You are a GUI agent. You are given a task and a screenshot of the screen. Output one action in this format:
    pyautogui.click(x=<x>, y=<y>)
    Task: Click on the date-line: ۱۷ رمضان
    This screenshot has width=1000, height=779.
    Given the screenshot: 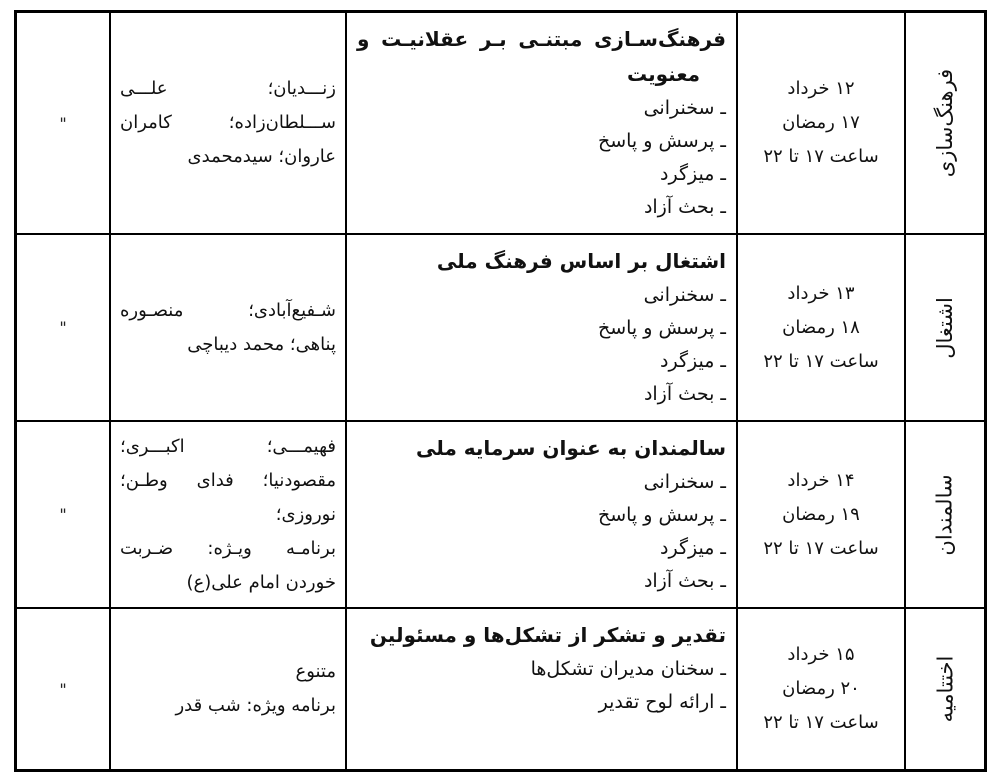 What is the action you would take?
    pyautogui.click(x=821, y=122)
    